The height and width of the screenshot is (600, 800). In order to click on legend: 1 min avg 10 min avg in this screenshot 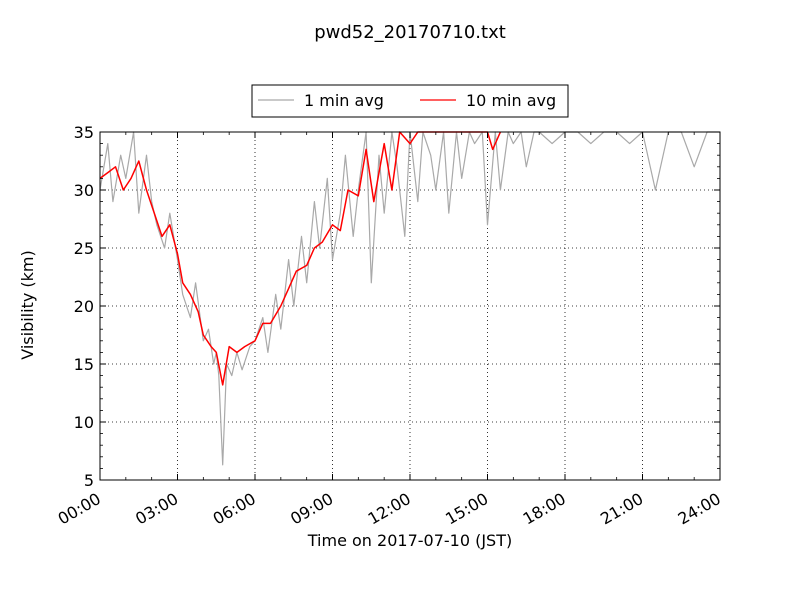, I will do `click(410, 101)`.